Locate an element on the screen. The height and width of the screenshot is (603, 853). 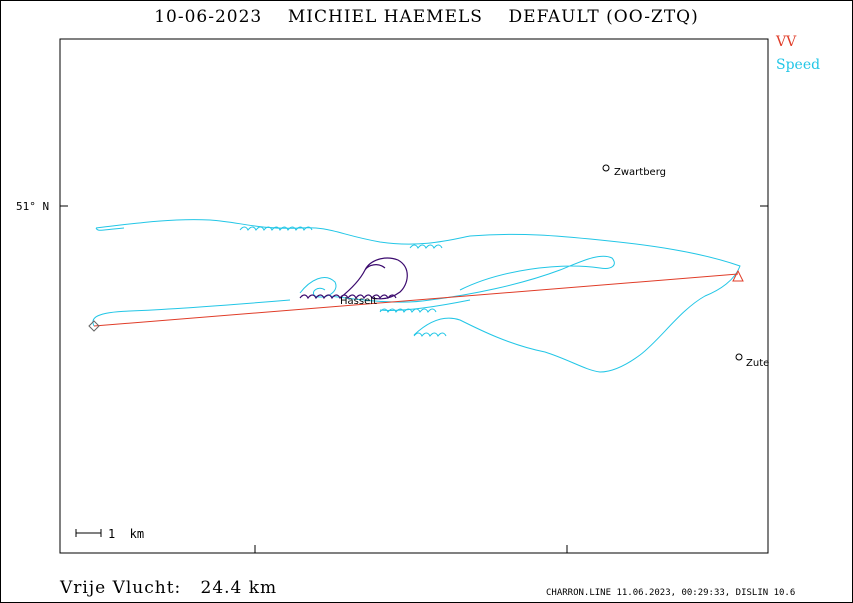
flight-track-start is located at coordinates (353, 278).